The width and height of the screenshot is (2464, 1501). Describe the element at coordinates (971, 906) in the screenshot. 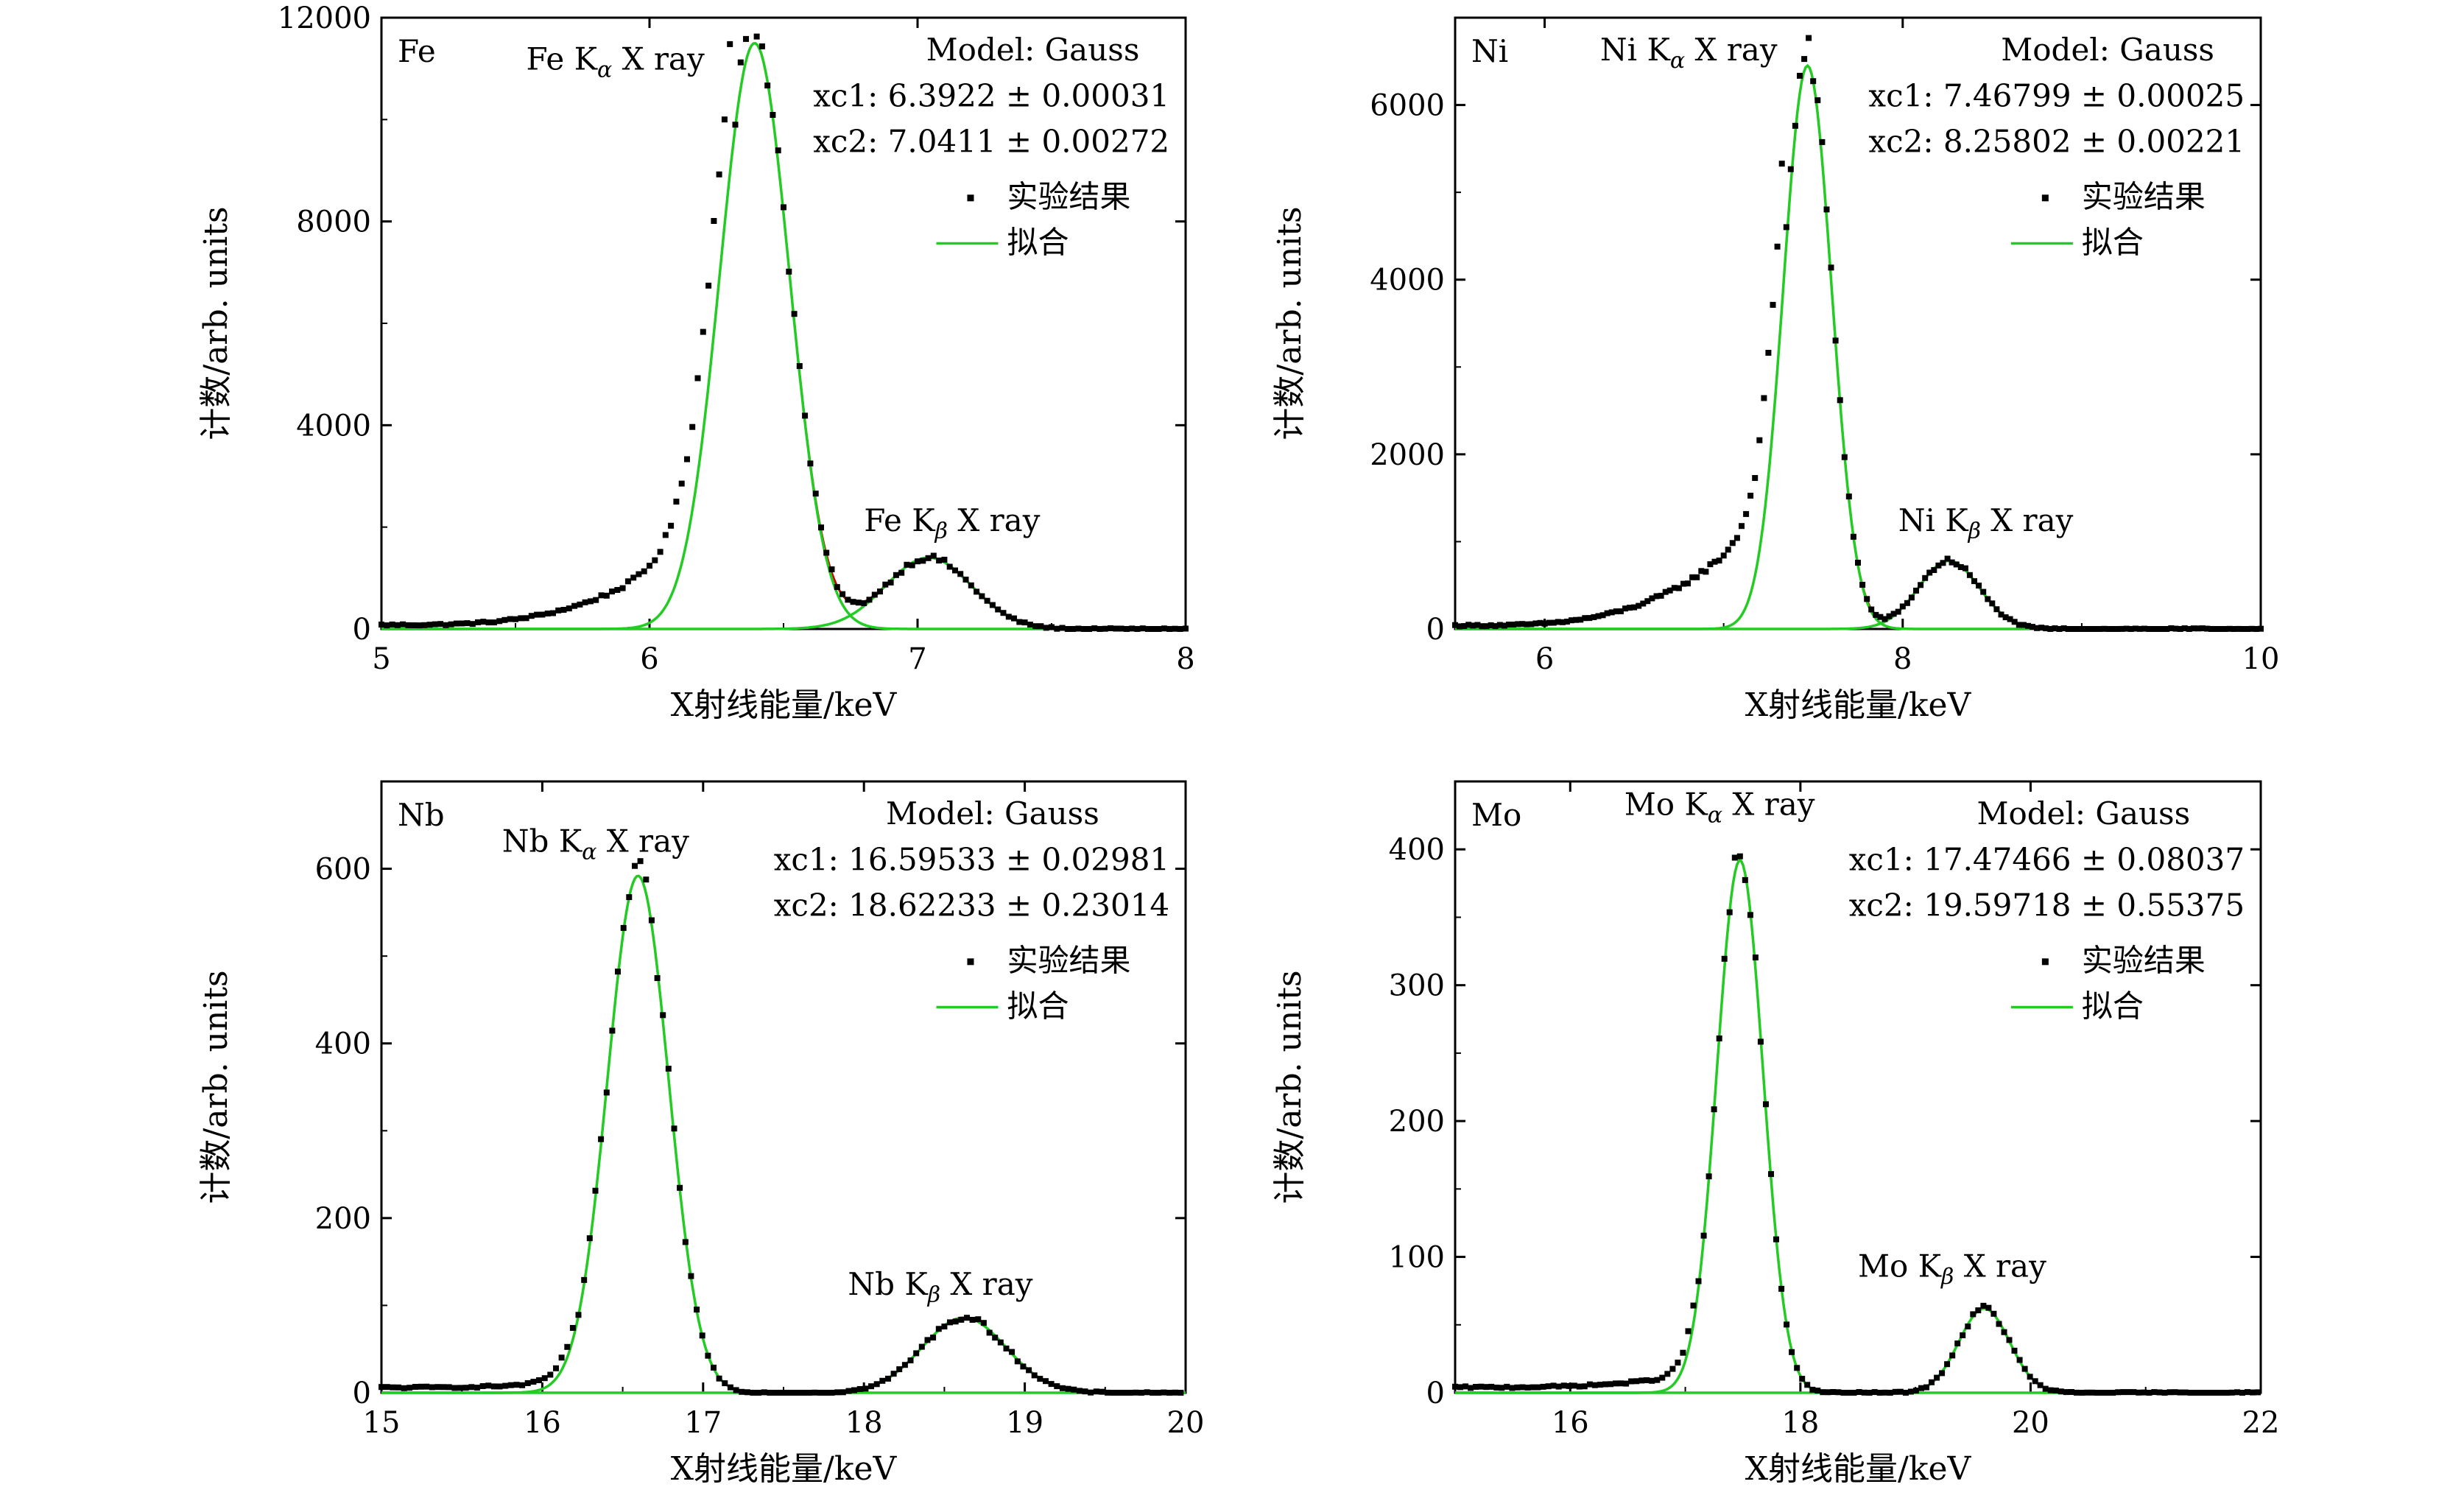

I see `fit-param-xc2: xc2: 18.62233 ± 0.23014` at that location.